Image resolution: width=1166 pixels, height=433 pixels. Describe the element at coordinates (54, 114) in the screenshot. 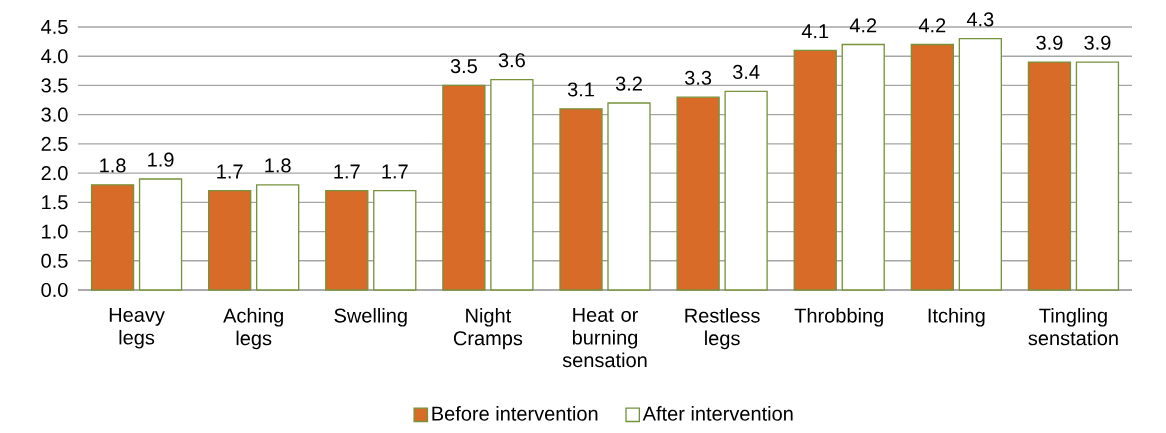

I see `y-tick-label: 3.0` at that location.